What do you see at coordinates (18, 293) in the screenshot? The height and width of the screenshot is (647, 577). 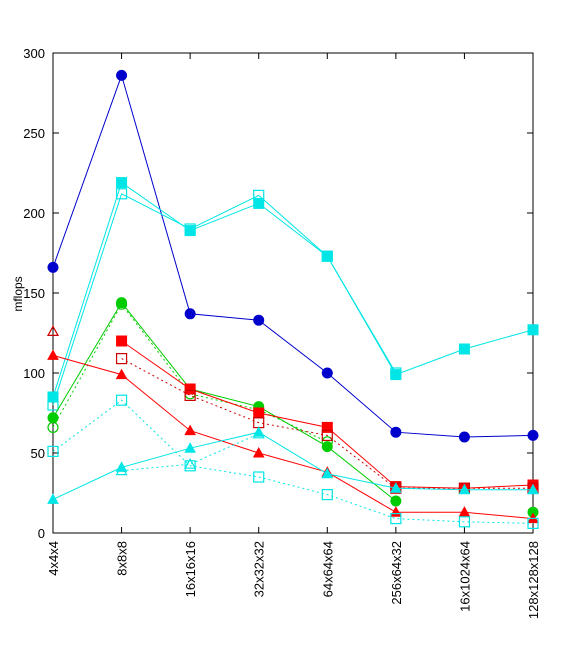 I see `y-axis-label: mflops` at bounding box center [18, 293].